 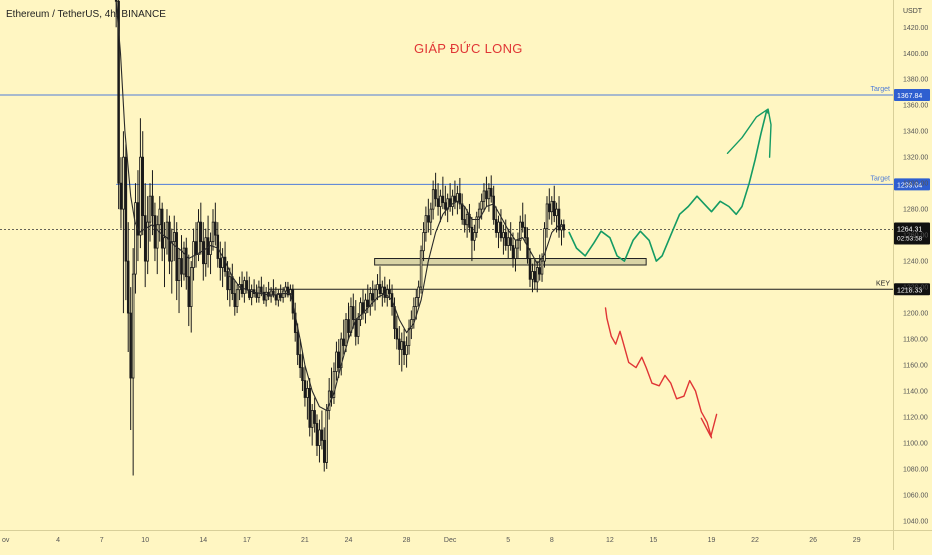 What do you see at coordinates (915, 158) in the screenshot?
I see `y-tick-label: 1320.00` at bounding box center [915, 158].